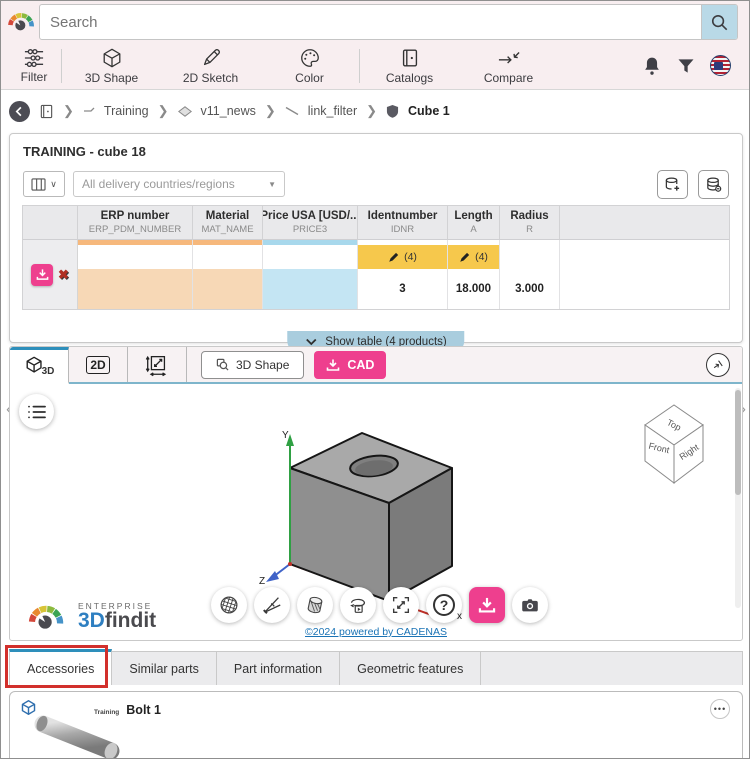 The width and height of the screenshot is (750, 759). I want to click on edit-length-cell: (4), so click(474, 257).